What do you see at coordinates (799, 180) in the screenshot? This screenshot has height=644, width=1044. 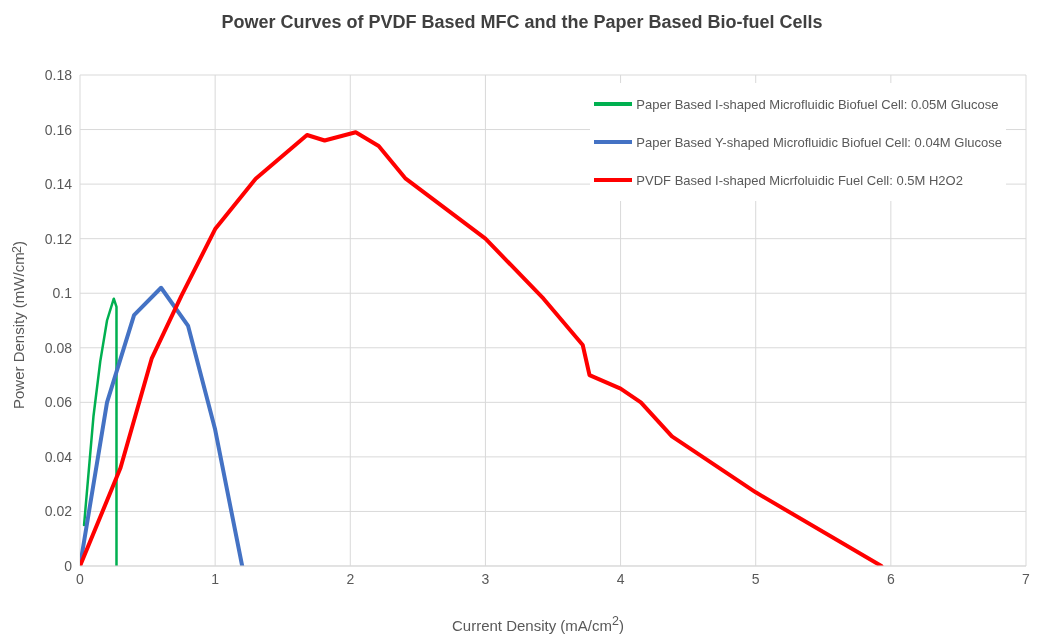 I see `legend-label: PVDF Based I-shaped Micrfoluidic Fuel Cell: 0.5M H2O2` at bounding box center [799, 180].